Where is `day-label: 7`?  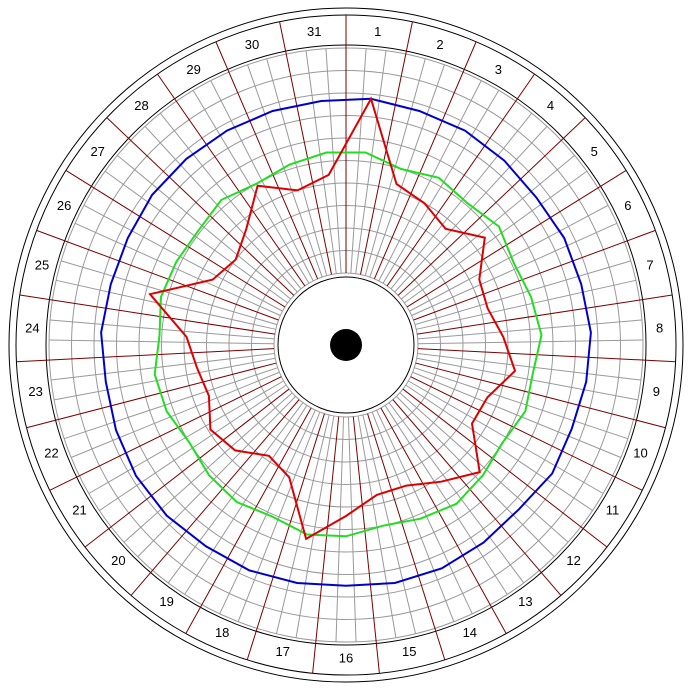
day-label: 7 is located at coordinates (649, 265).